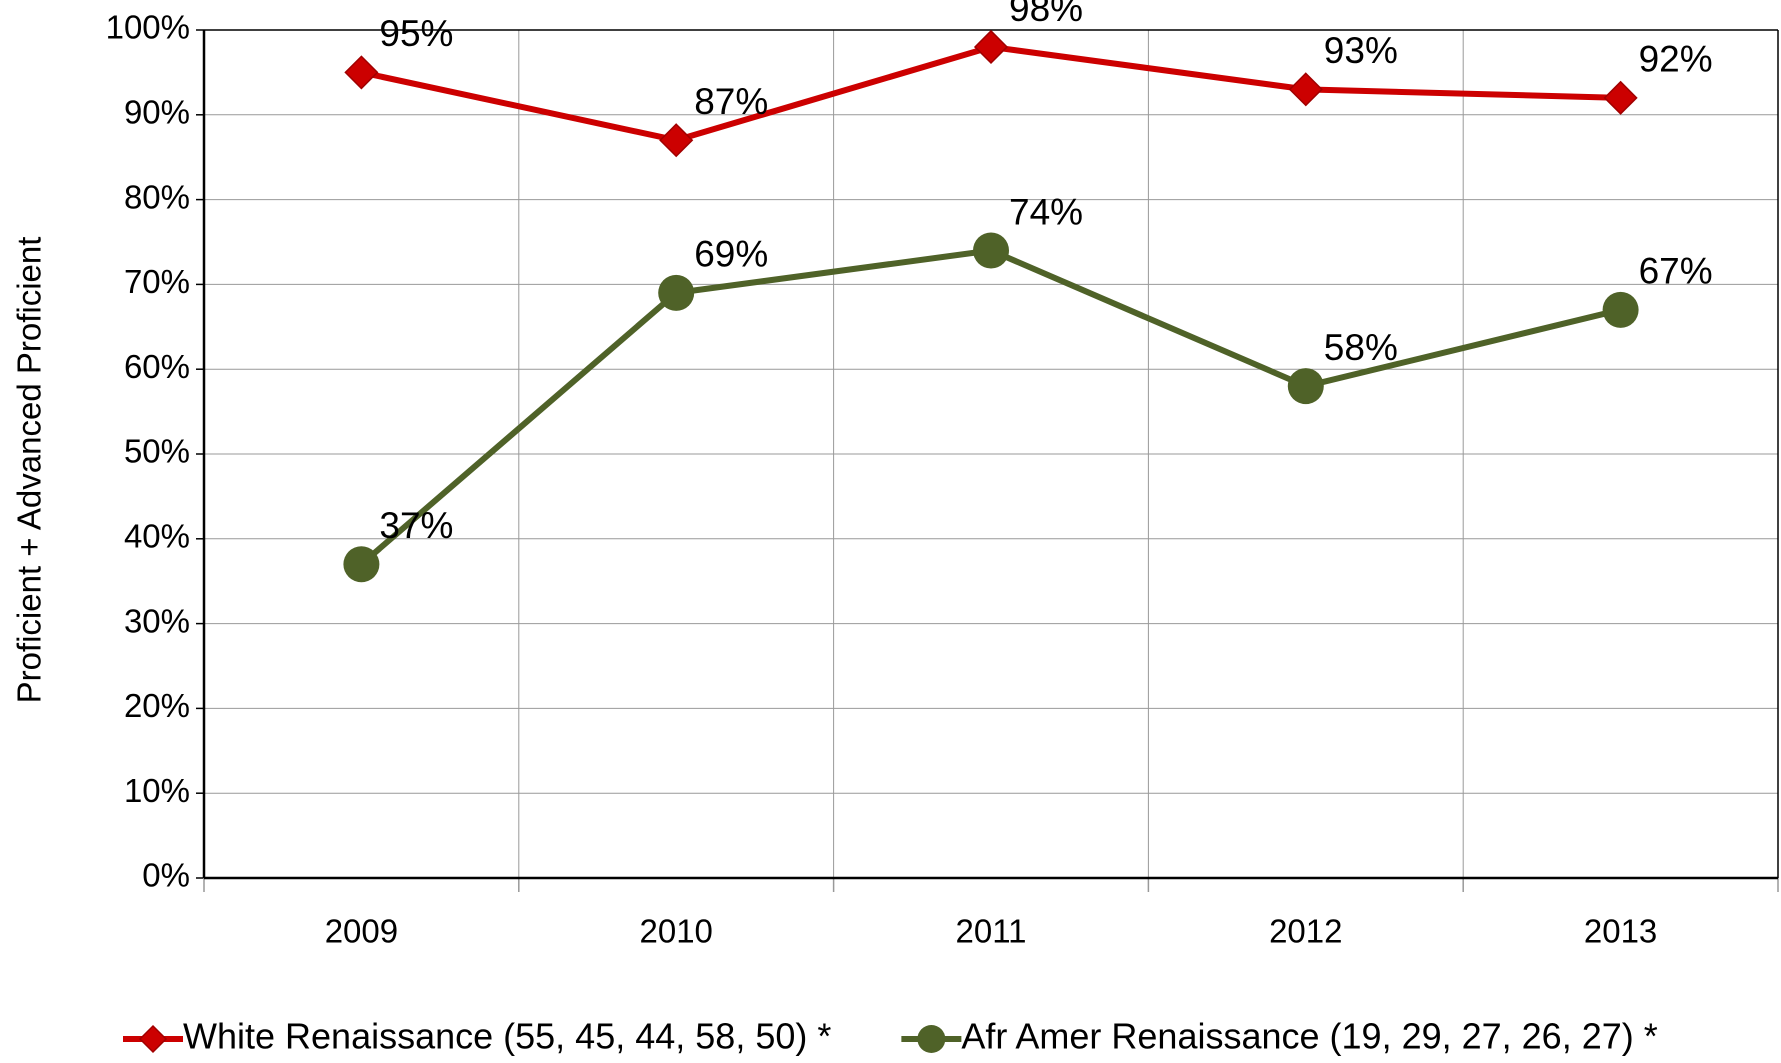 This screenshot has width=1781, height=1063. I want to click on data-label: 92%, so click(1676, 59).